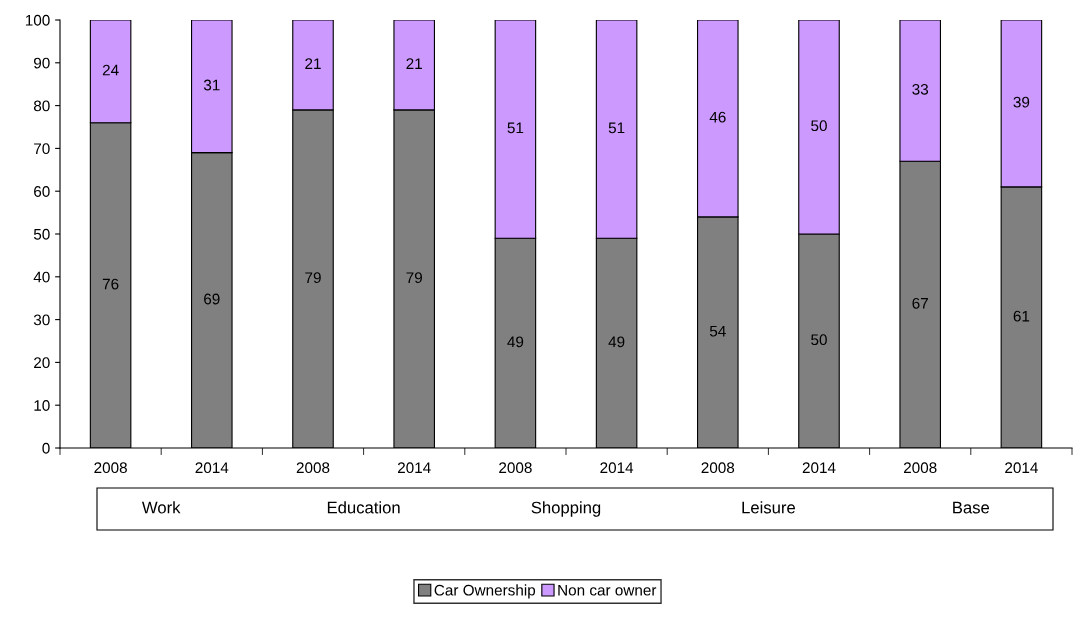 Image resolution: width=1075 pixels, height=617 pixels. What do you see at coordinates (920, 89) in the screenshot?
I see `data-label: 33` at bounding box center [920, 89].